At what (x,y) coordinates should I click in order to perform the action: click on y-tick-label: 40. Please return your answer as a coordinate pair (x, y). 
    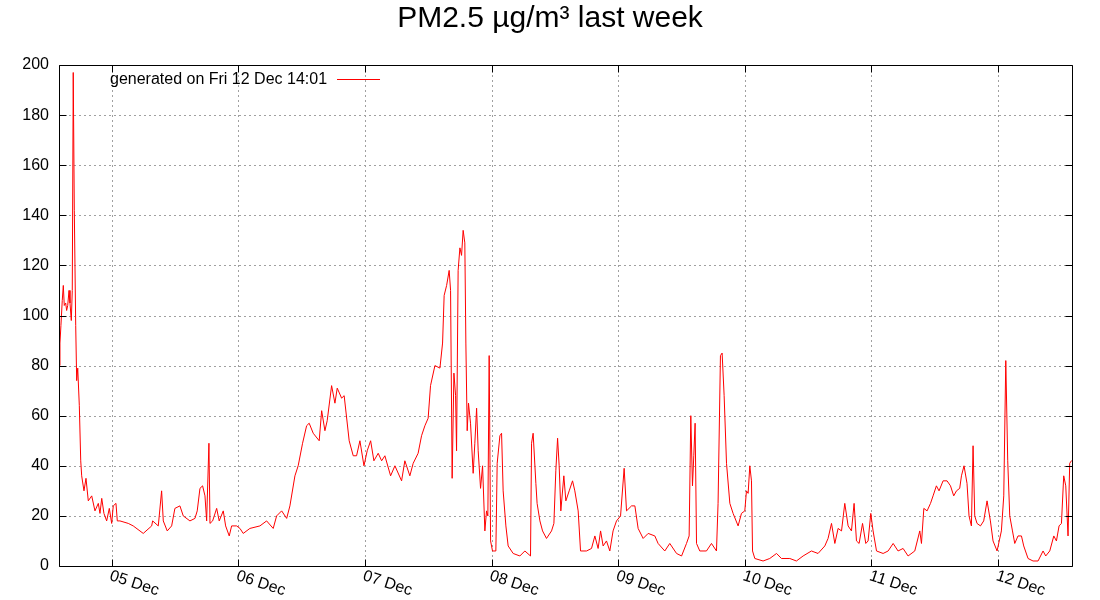
    Looking at the image, I should click on (40, 465).